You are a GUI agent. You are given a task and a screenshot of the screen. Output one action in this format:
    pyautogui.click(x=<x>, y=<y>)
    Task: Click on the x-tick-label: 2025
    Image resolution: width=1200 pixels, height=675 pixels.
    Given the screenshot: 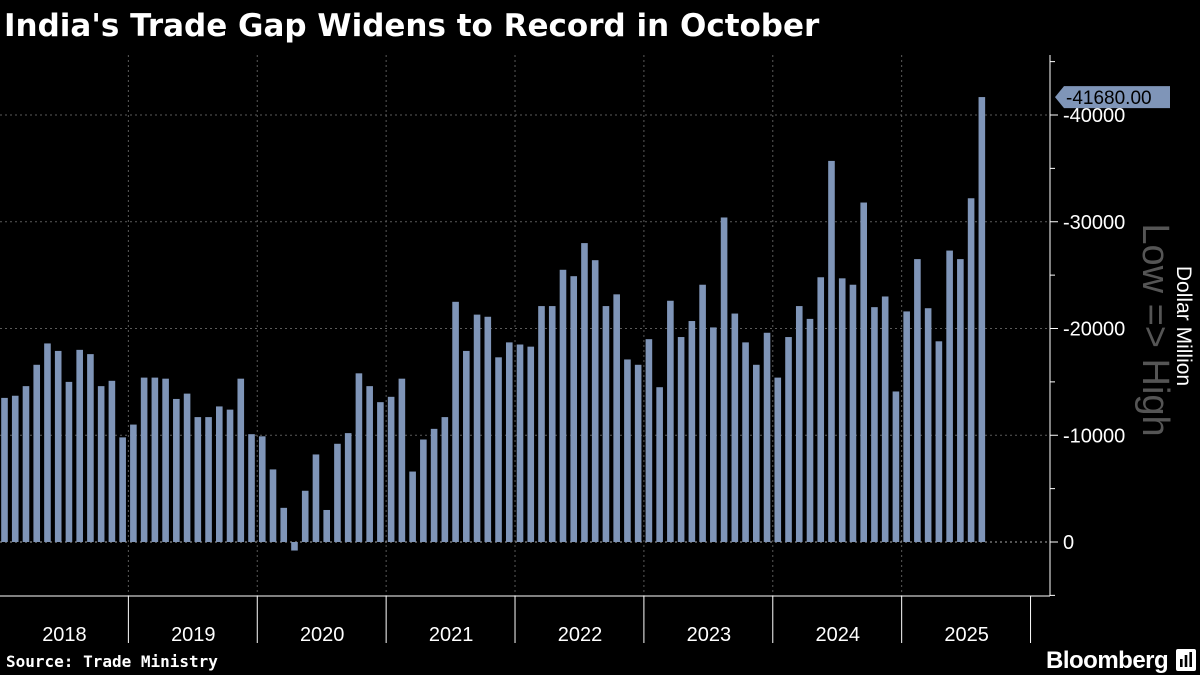 What is the action you would take?
    pyautogui.click(x=966, y=635)
    